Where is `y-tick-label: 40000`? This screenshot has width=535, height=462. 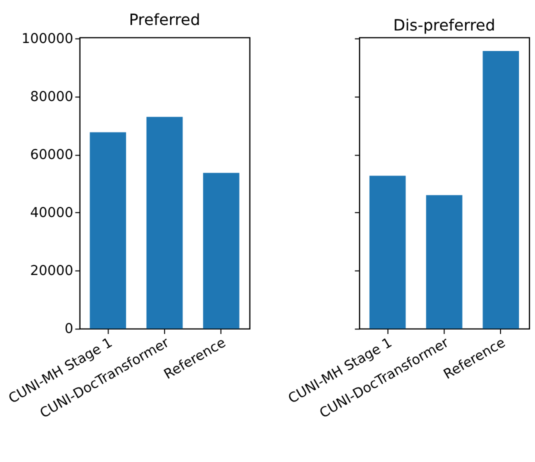
y-tick-label: 40000 is located at coordinates (52, 212).